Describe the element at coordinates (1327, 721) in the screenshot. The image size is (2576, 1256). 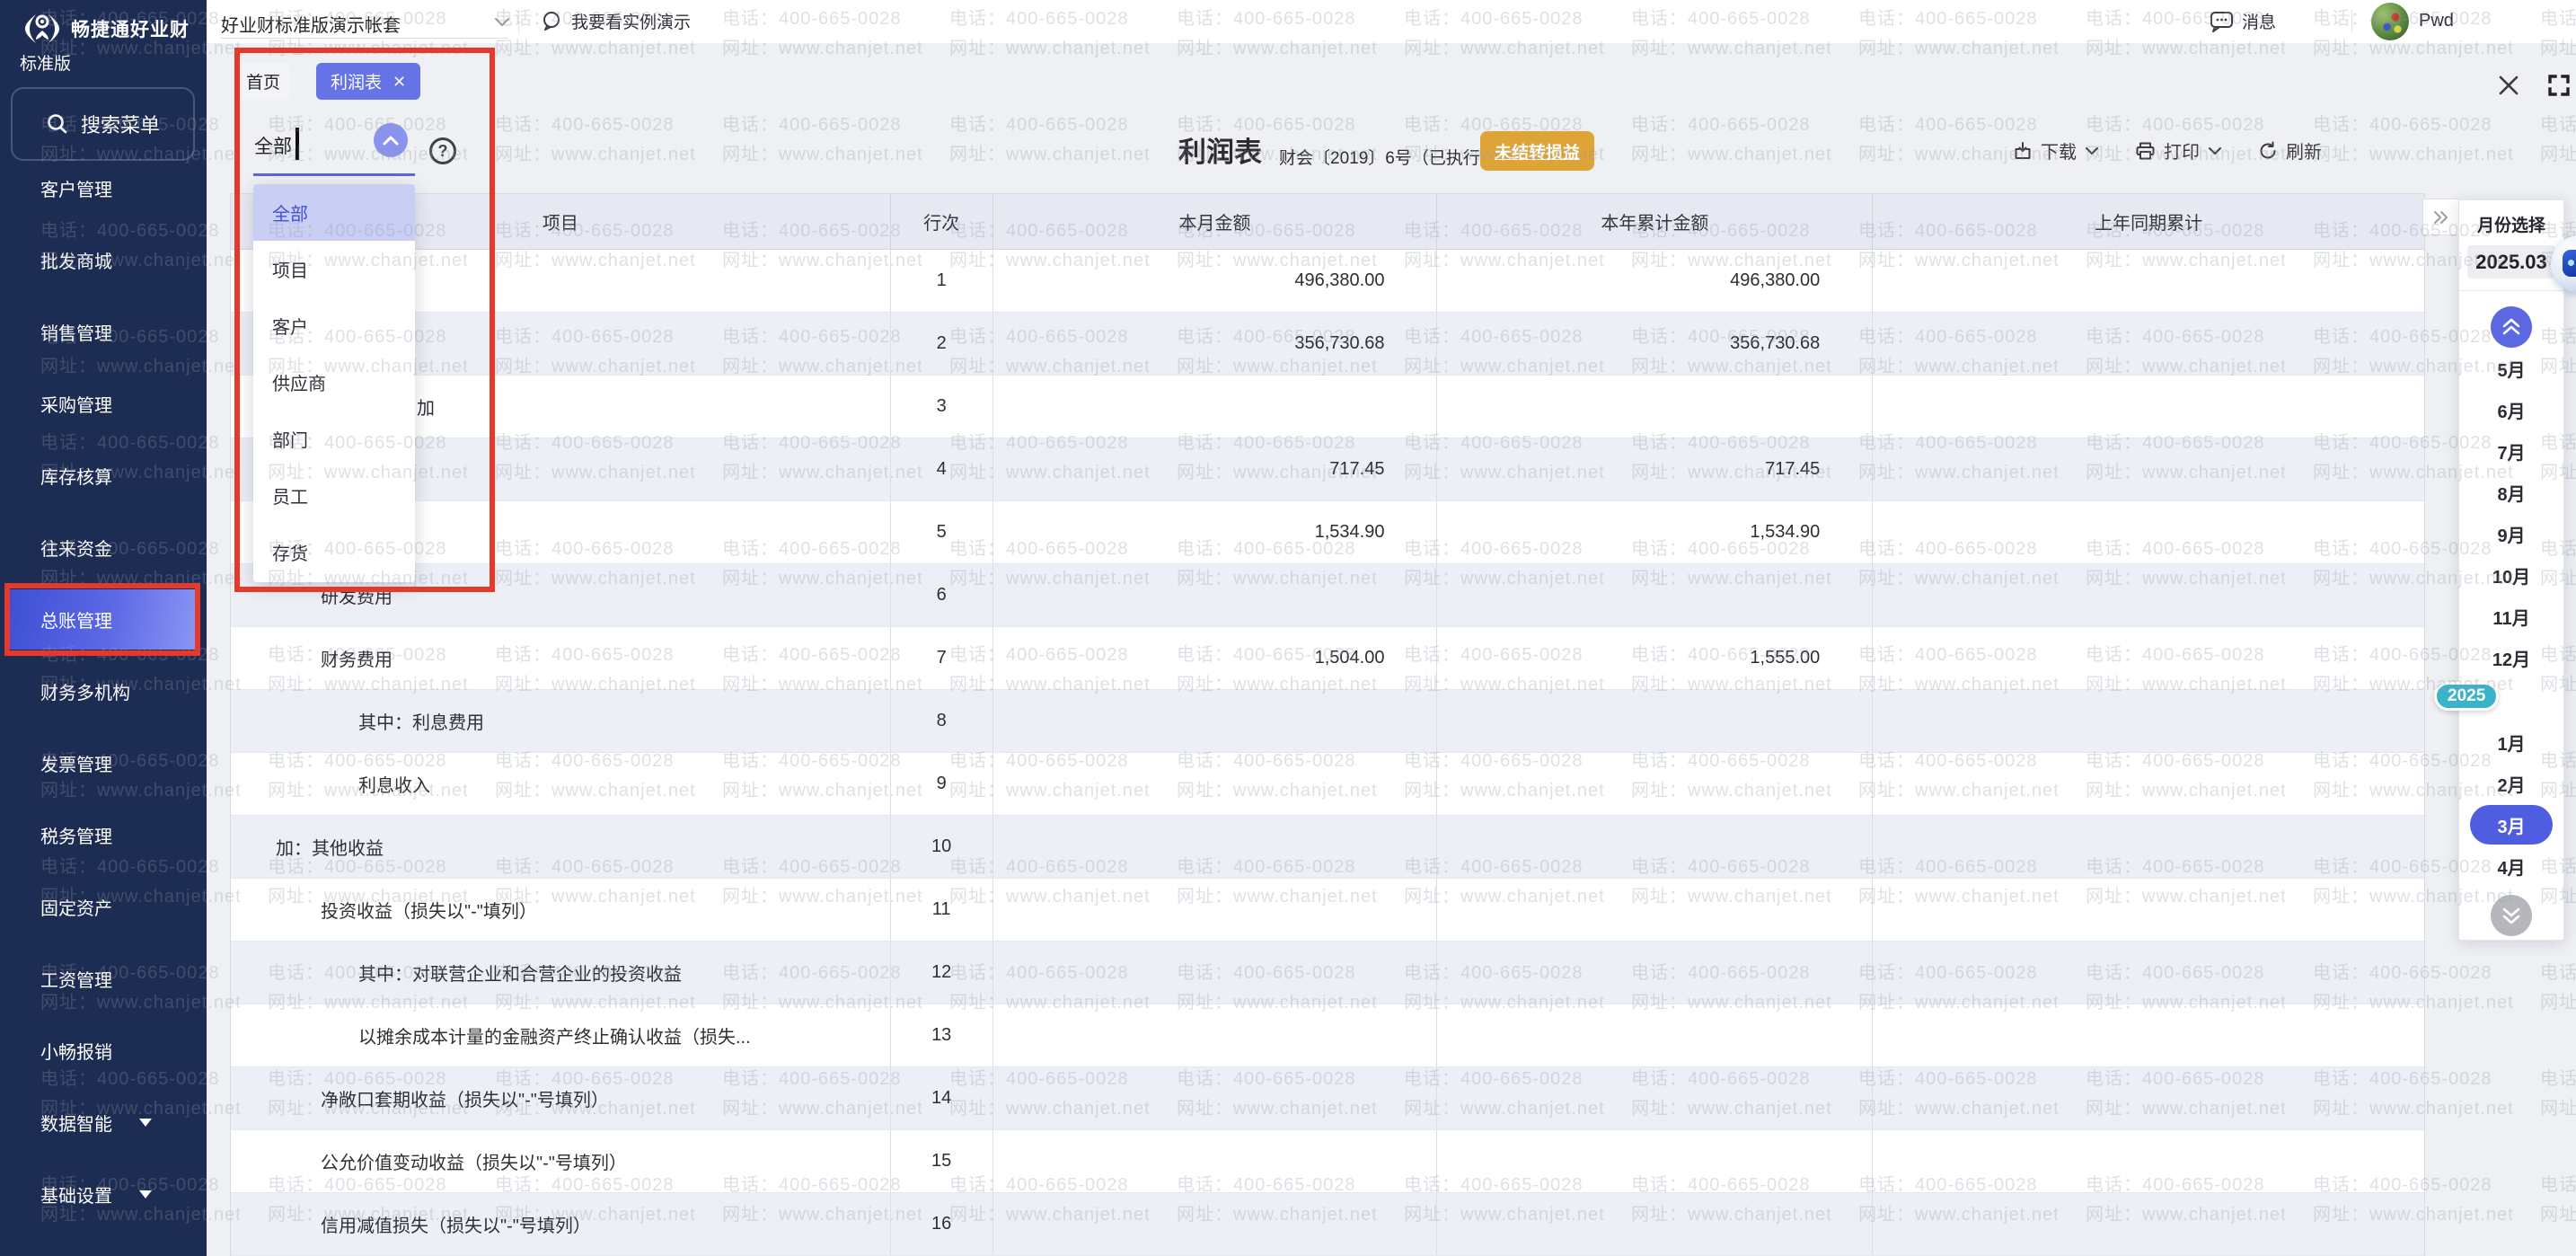
I see `table-row: 其中：利息费用 8` at that location.